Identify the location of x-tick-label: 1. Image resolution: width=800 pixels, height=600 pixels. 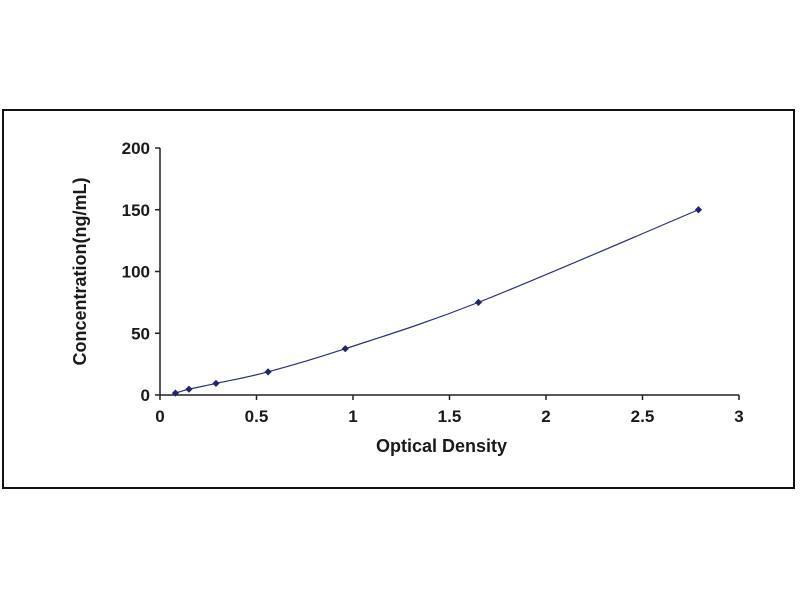
(352, 416).